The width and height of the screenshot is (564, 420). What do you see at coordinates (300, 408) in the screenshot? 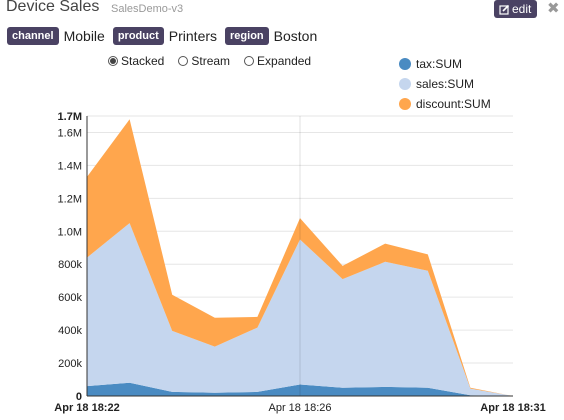
I see `x-tick-label: Apr 18 18:26` at bounding box center [300, 408].